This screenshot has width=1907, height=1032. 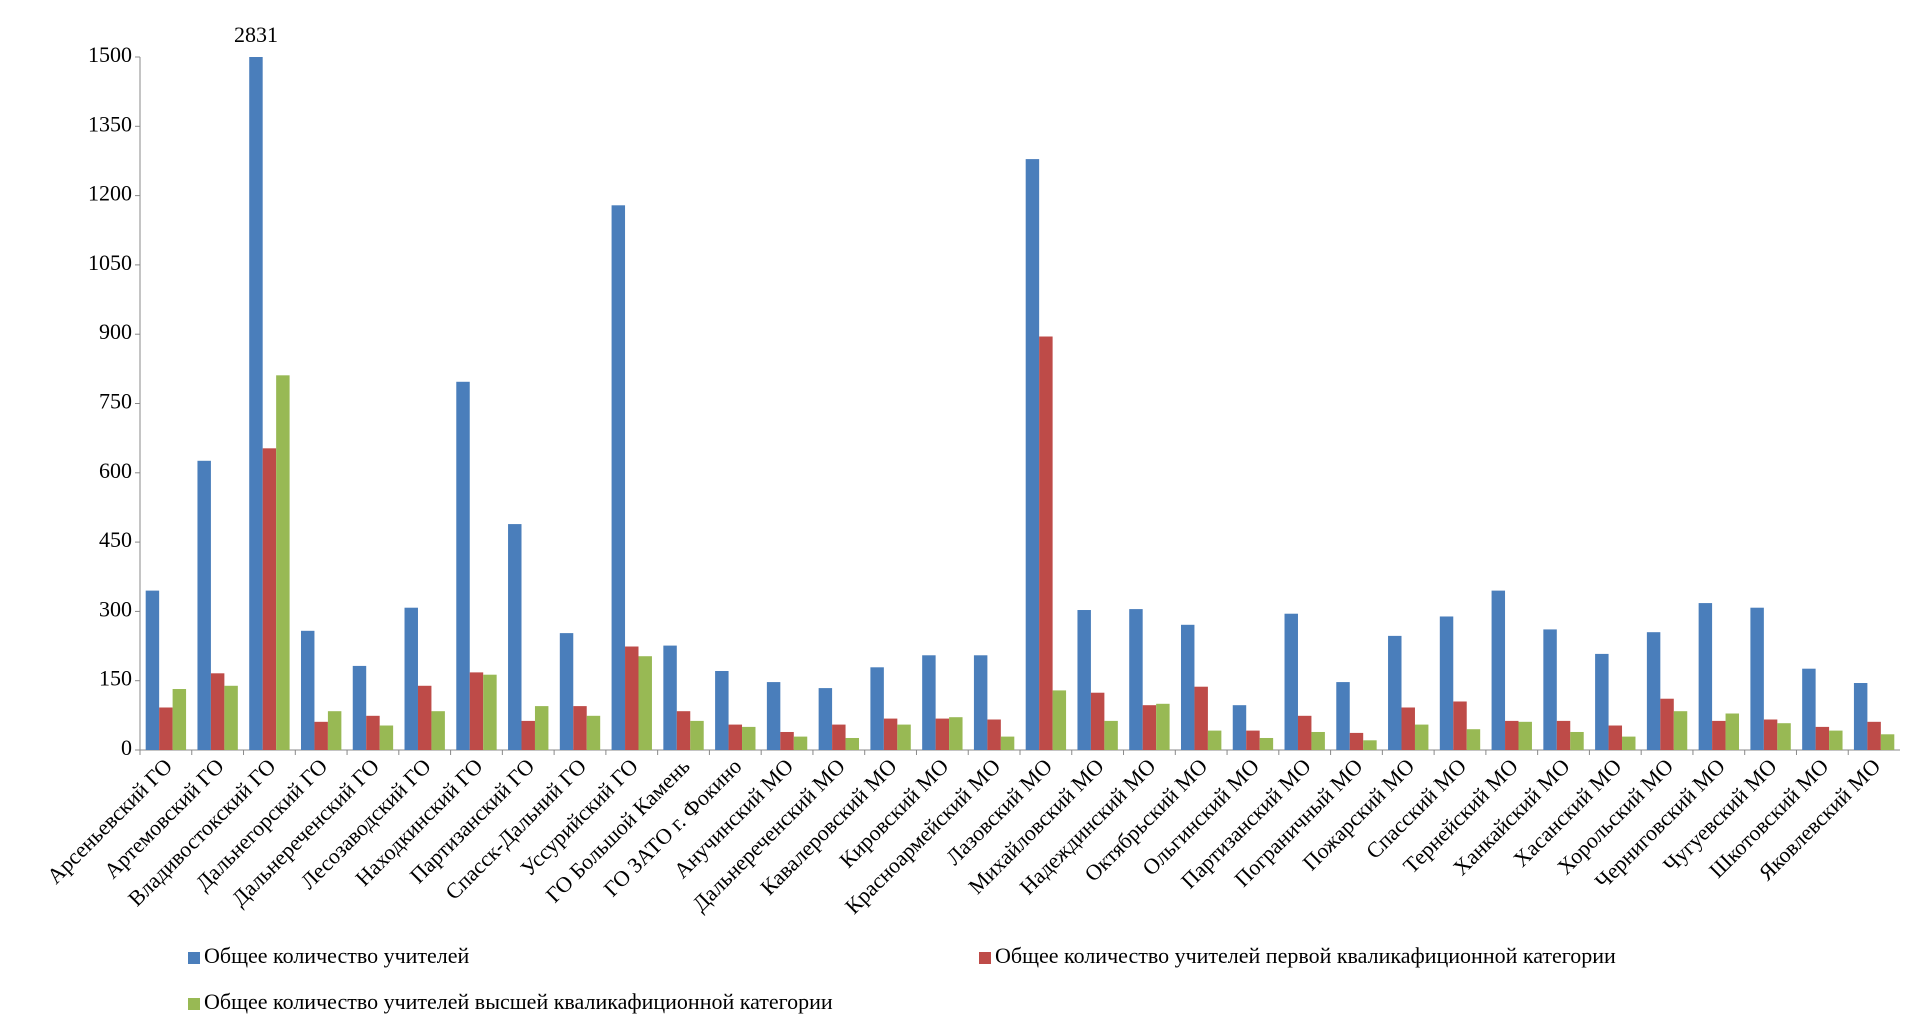 What do you see at coordinates (115, 608) in the screenshot?
I see `y-tick-label: 300` at bounding box center [115, 608].